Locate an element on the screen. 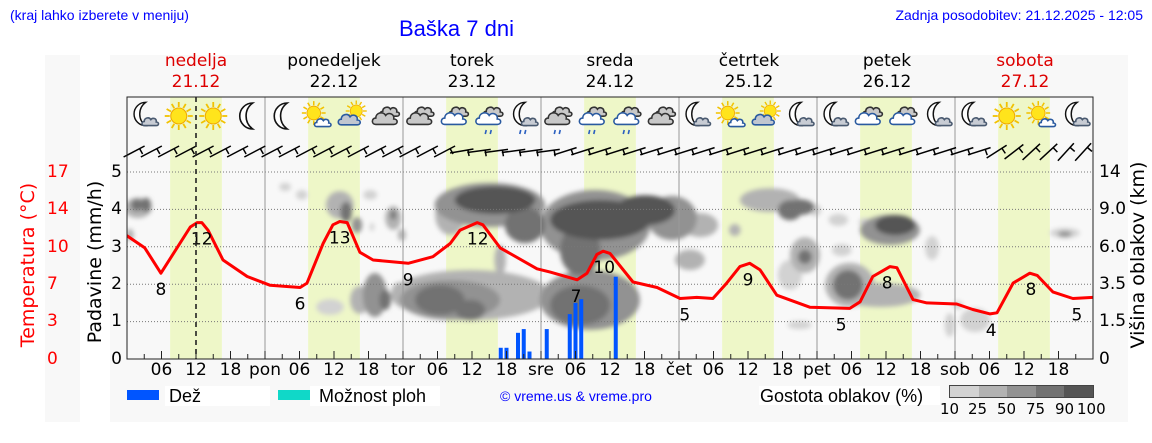 The height and width of the screenshot is (443, 1152). temperature-axis-title: Temperatura (°C) is located at coordinates (28, 265).